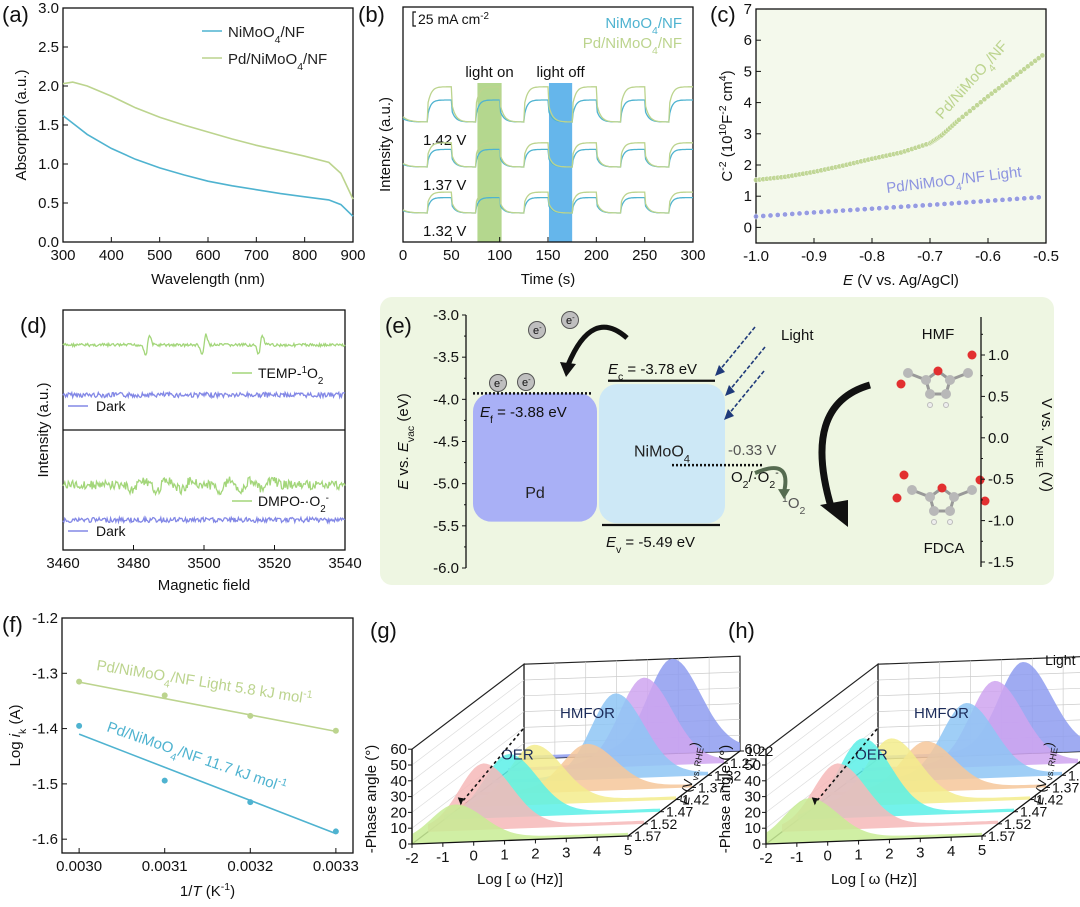 The image size is (1080, 907). I want to click on annotation-dark-part: -1, so click(282, 782).